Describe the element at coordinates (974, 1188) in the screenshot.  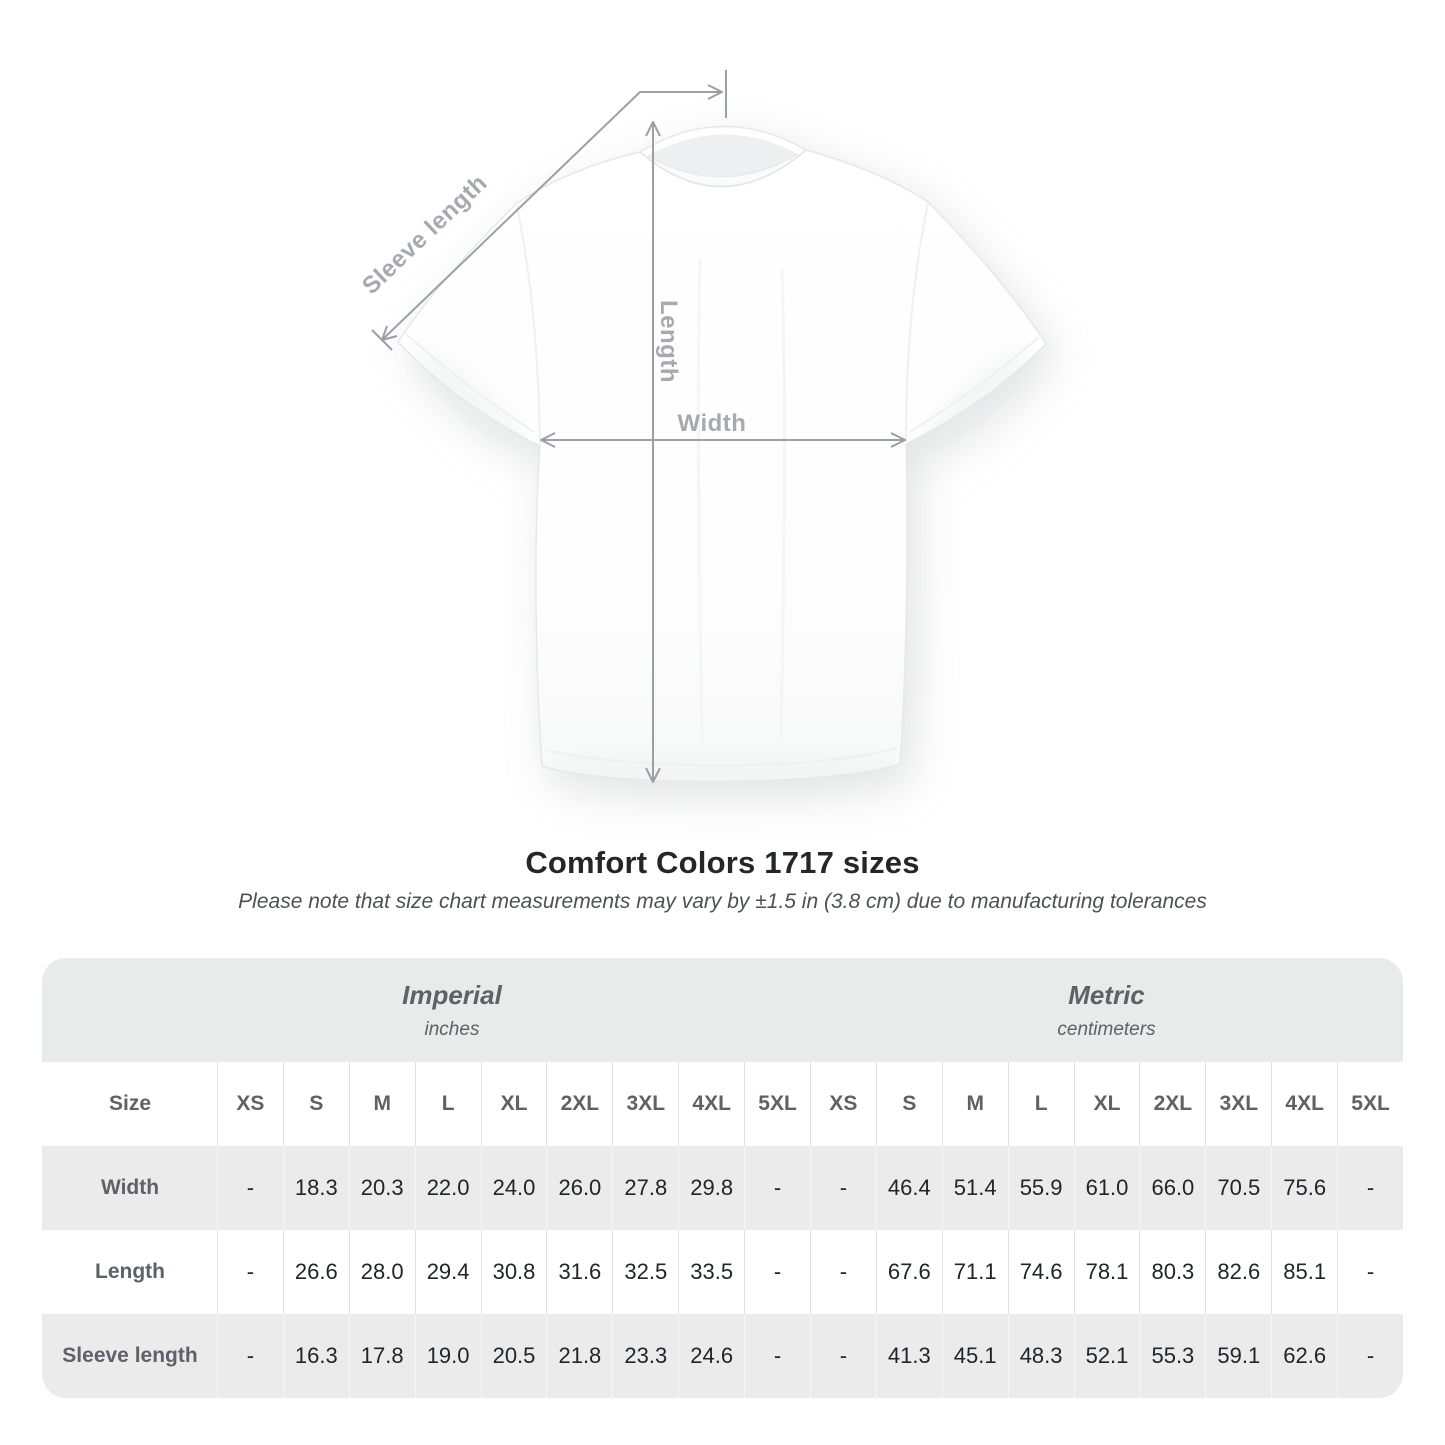
I see `value-cell: 51.4` at that location.